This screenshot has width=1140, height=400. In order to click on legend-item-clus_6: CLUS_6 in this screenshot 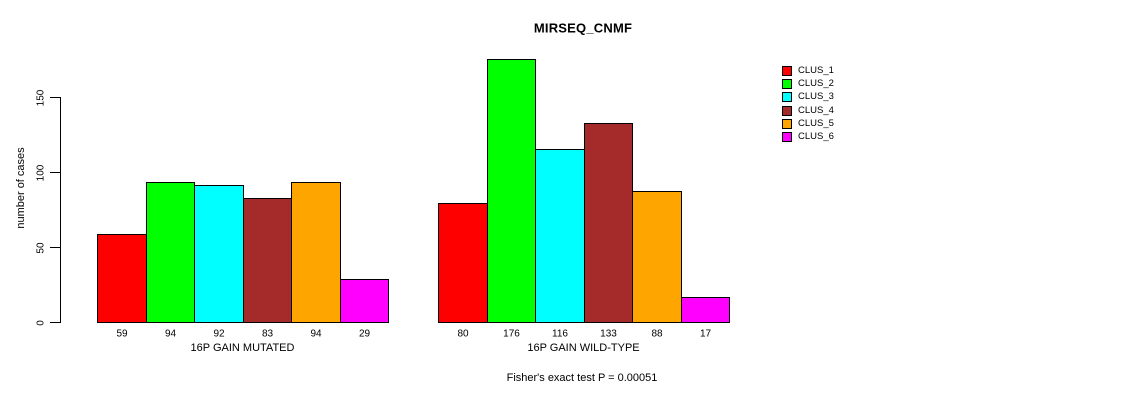, I will do `click(808, 137)`.